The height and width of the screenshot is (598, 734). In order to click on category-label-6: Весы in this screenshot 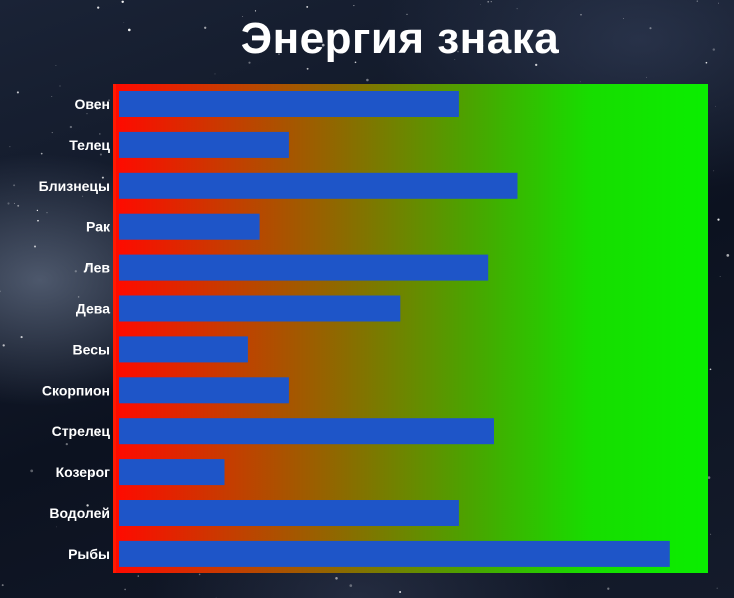, I will do `click(91, 349)`.